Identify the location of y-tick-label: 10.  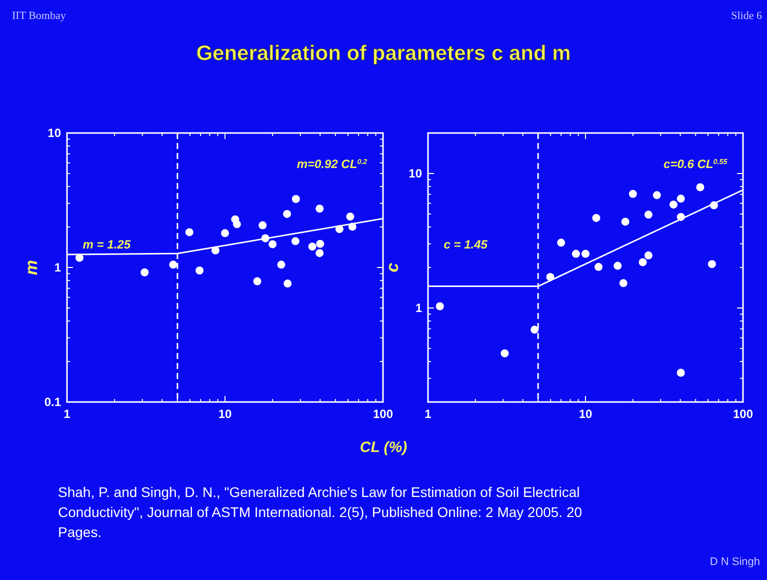
(55, 133).